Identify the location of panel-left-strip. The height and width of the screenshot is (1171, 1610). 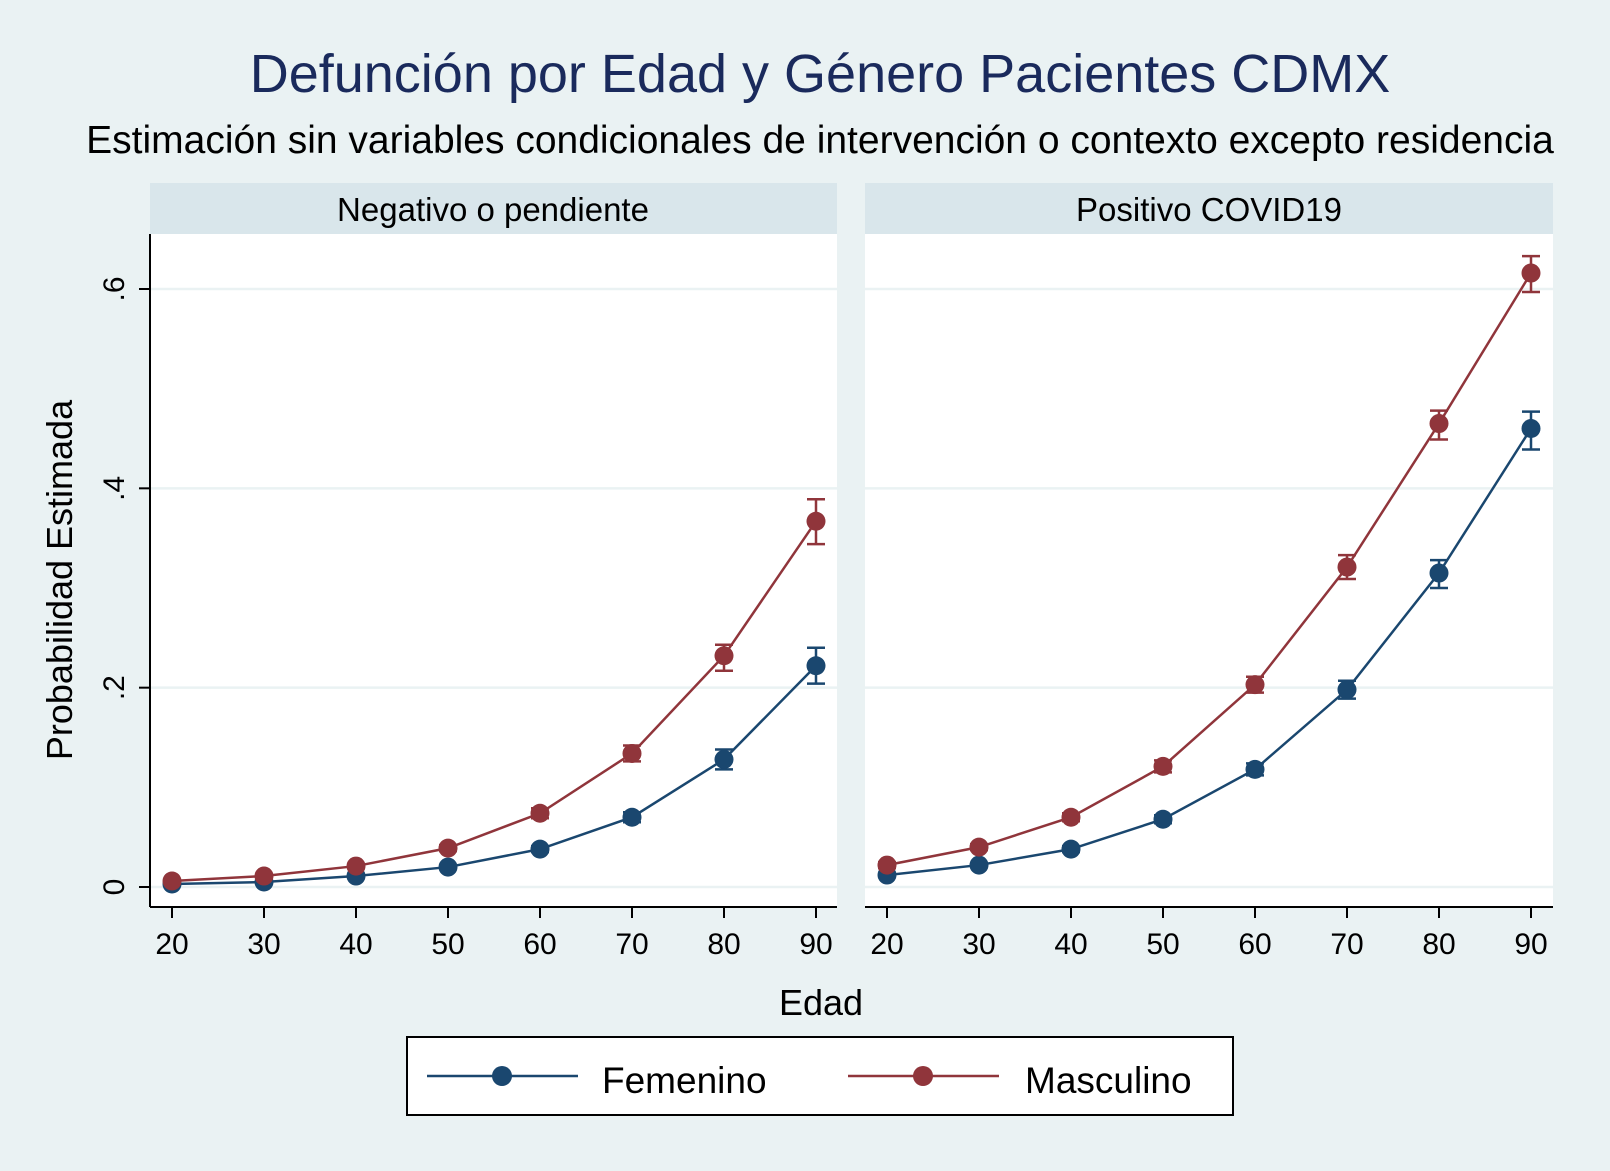
(493, 208).